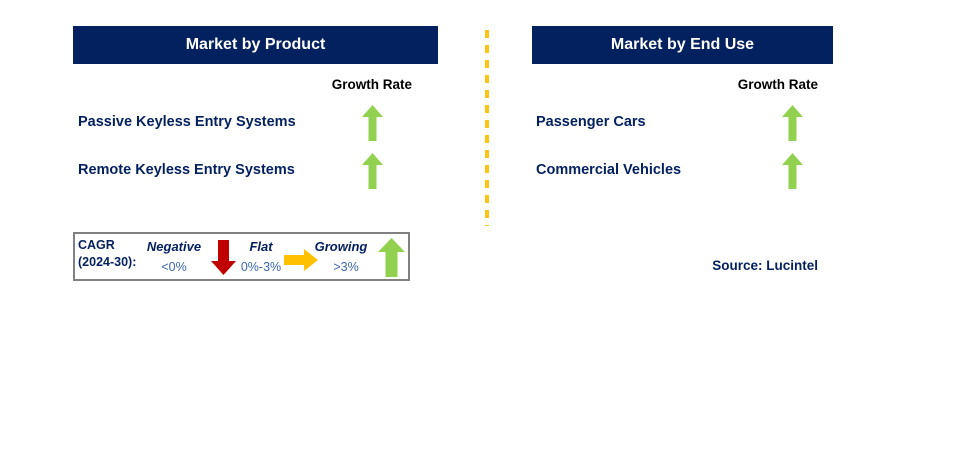 Image resolution: width=960 pixels, height=460 pixels. What do you see at coordinates (371, 84) in the screenshot?
I see `growth-rate-label-product: Growth Rate` at bounding box center [371, 84].